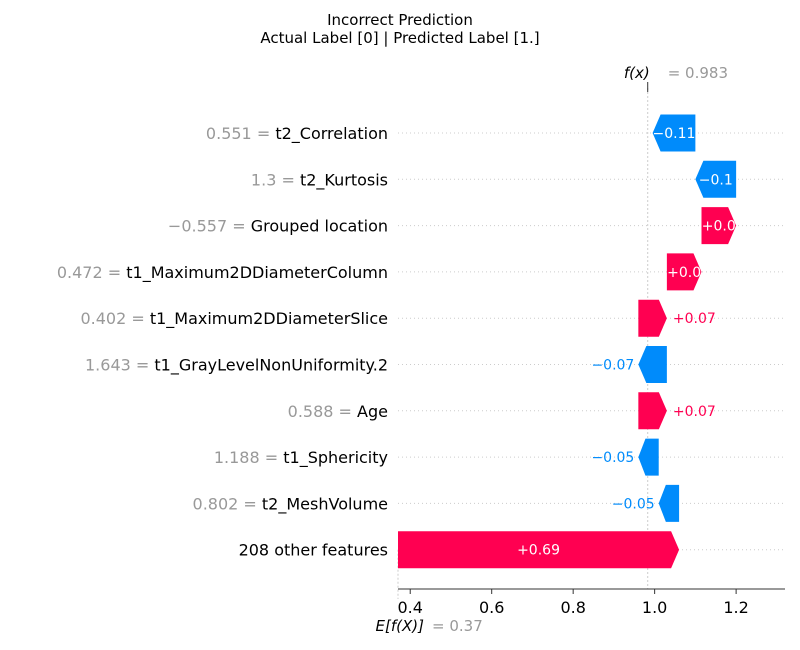 This screenshot has width=800, height=650. I want to click on x-tick-label: 1.0, so click(654, 607).